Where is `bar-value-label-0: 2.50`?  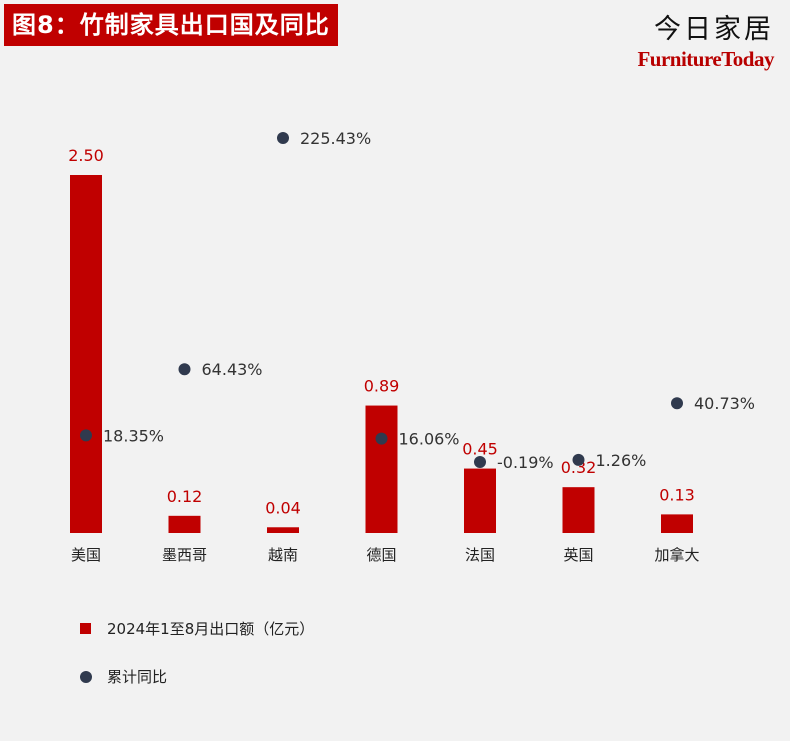 bar-value-label-0: 2.50 is located at coordinates (86, 155).